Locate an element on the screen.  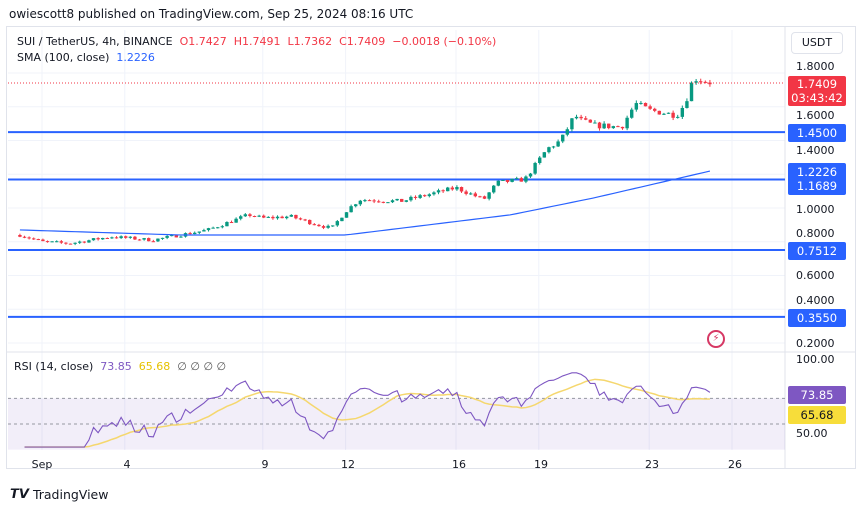
price-tick: 0.4000 is located at coordinates (815, 300).